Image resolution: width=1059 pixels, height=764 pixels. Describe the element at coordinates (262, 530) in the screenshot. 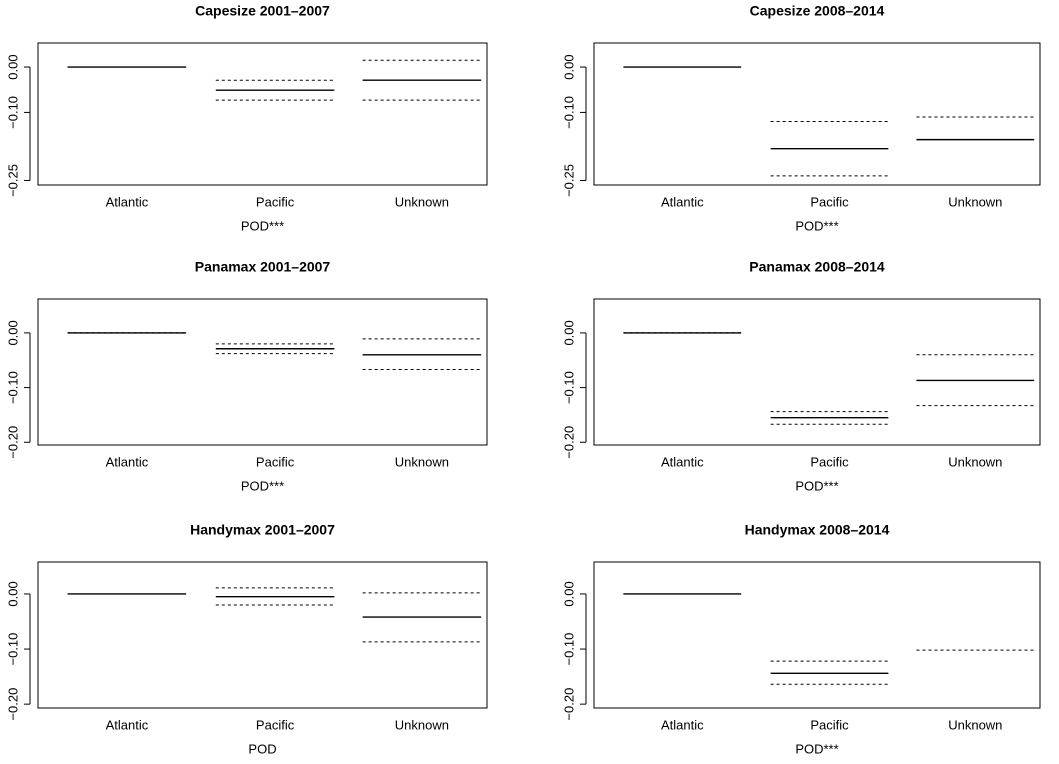

I see `panel-title: Handymax 2001–2007` at that location.